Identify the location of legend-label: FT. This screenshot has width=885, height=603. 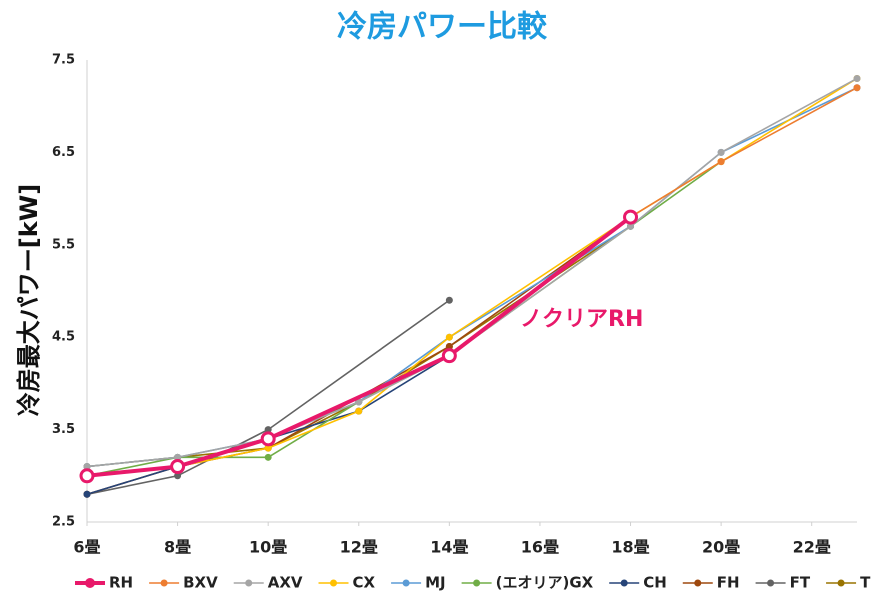
(800, 583).